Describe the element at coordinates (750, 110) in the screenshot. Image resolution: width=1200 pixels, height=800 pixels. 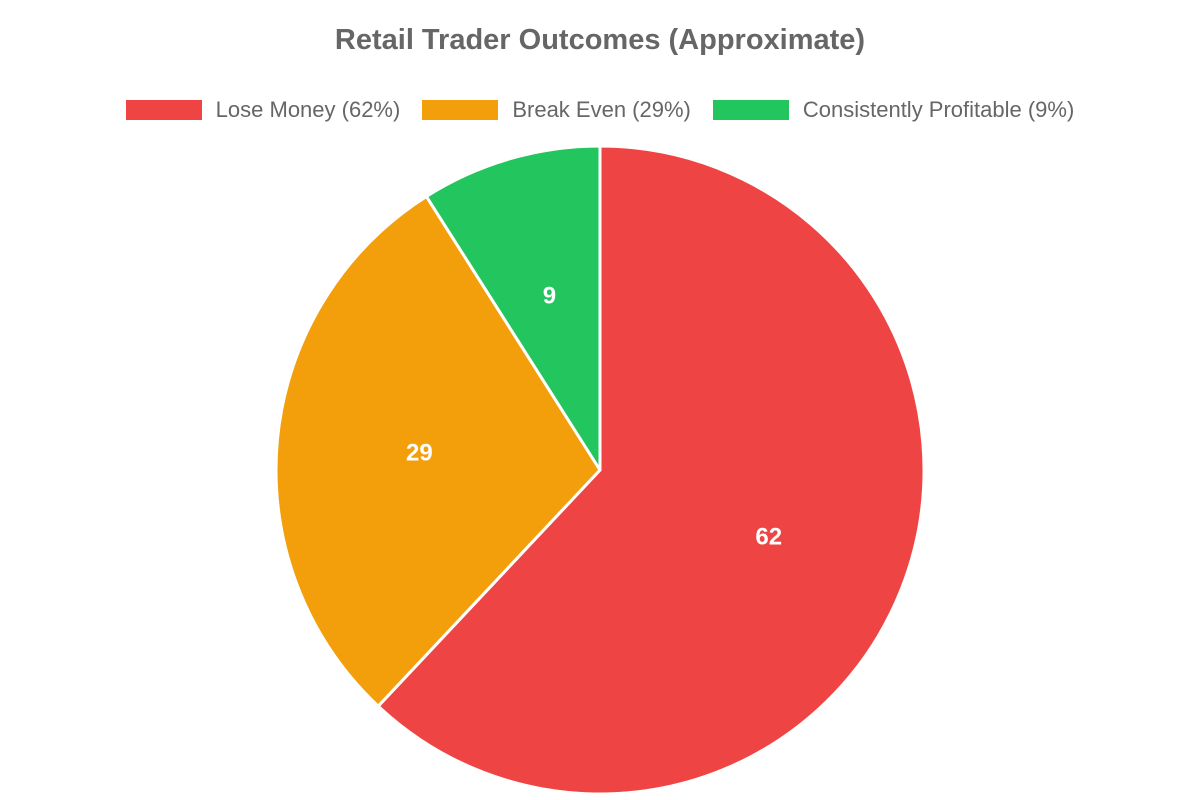
I see `legend-swatch-consistently-profitable` at that location.